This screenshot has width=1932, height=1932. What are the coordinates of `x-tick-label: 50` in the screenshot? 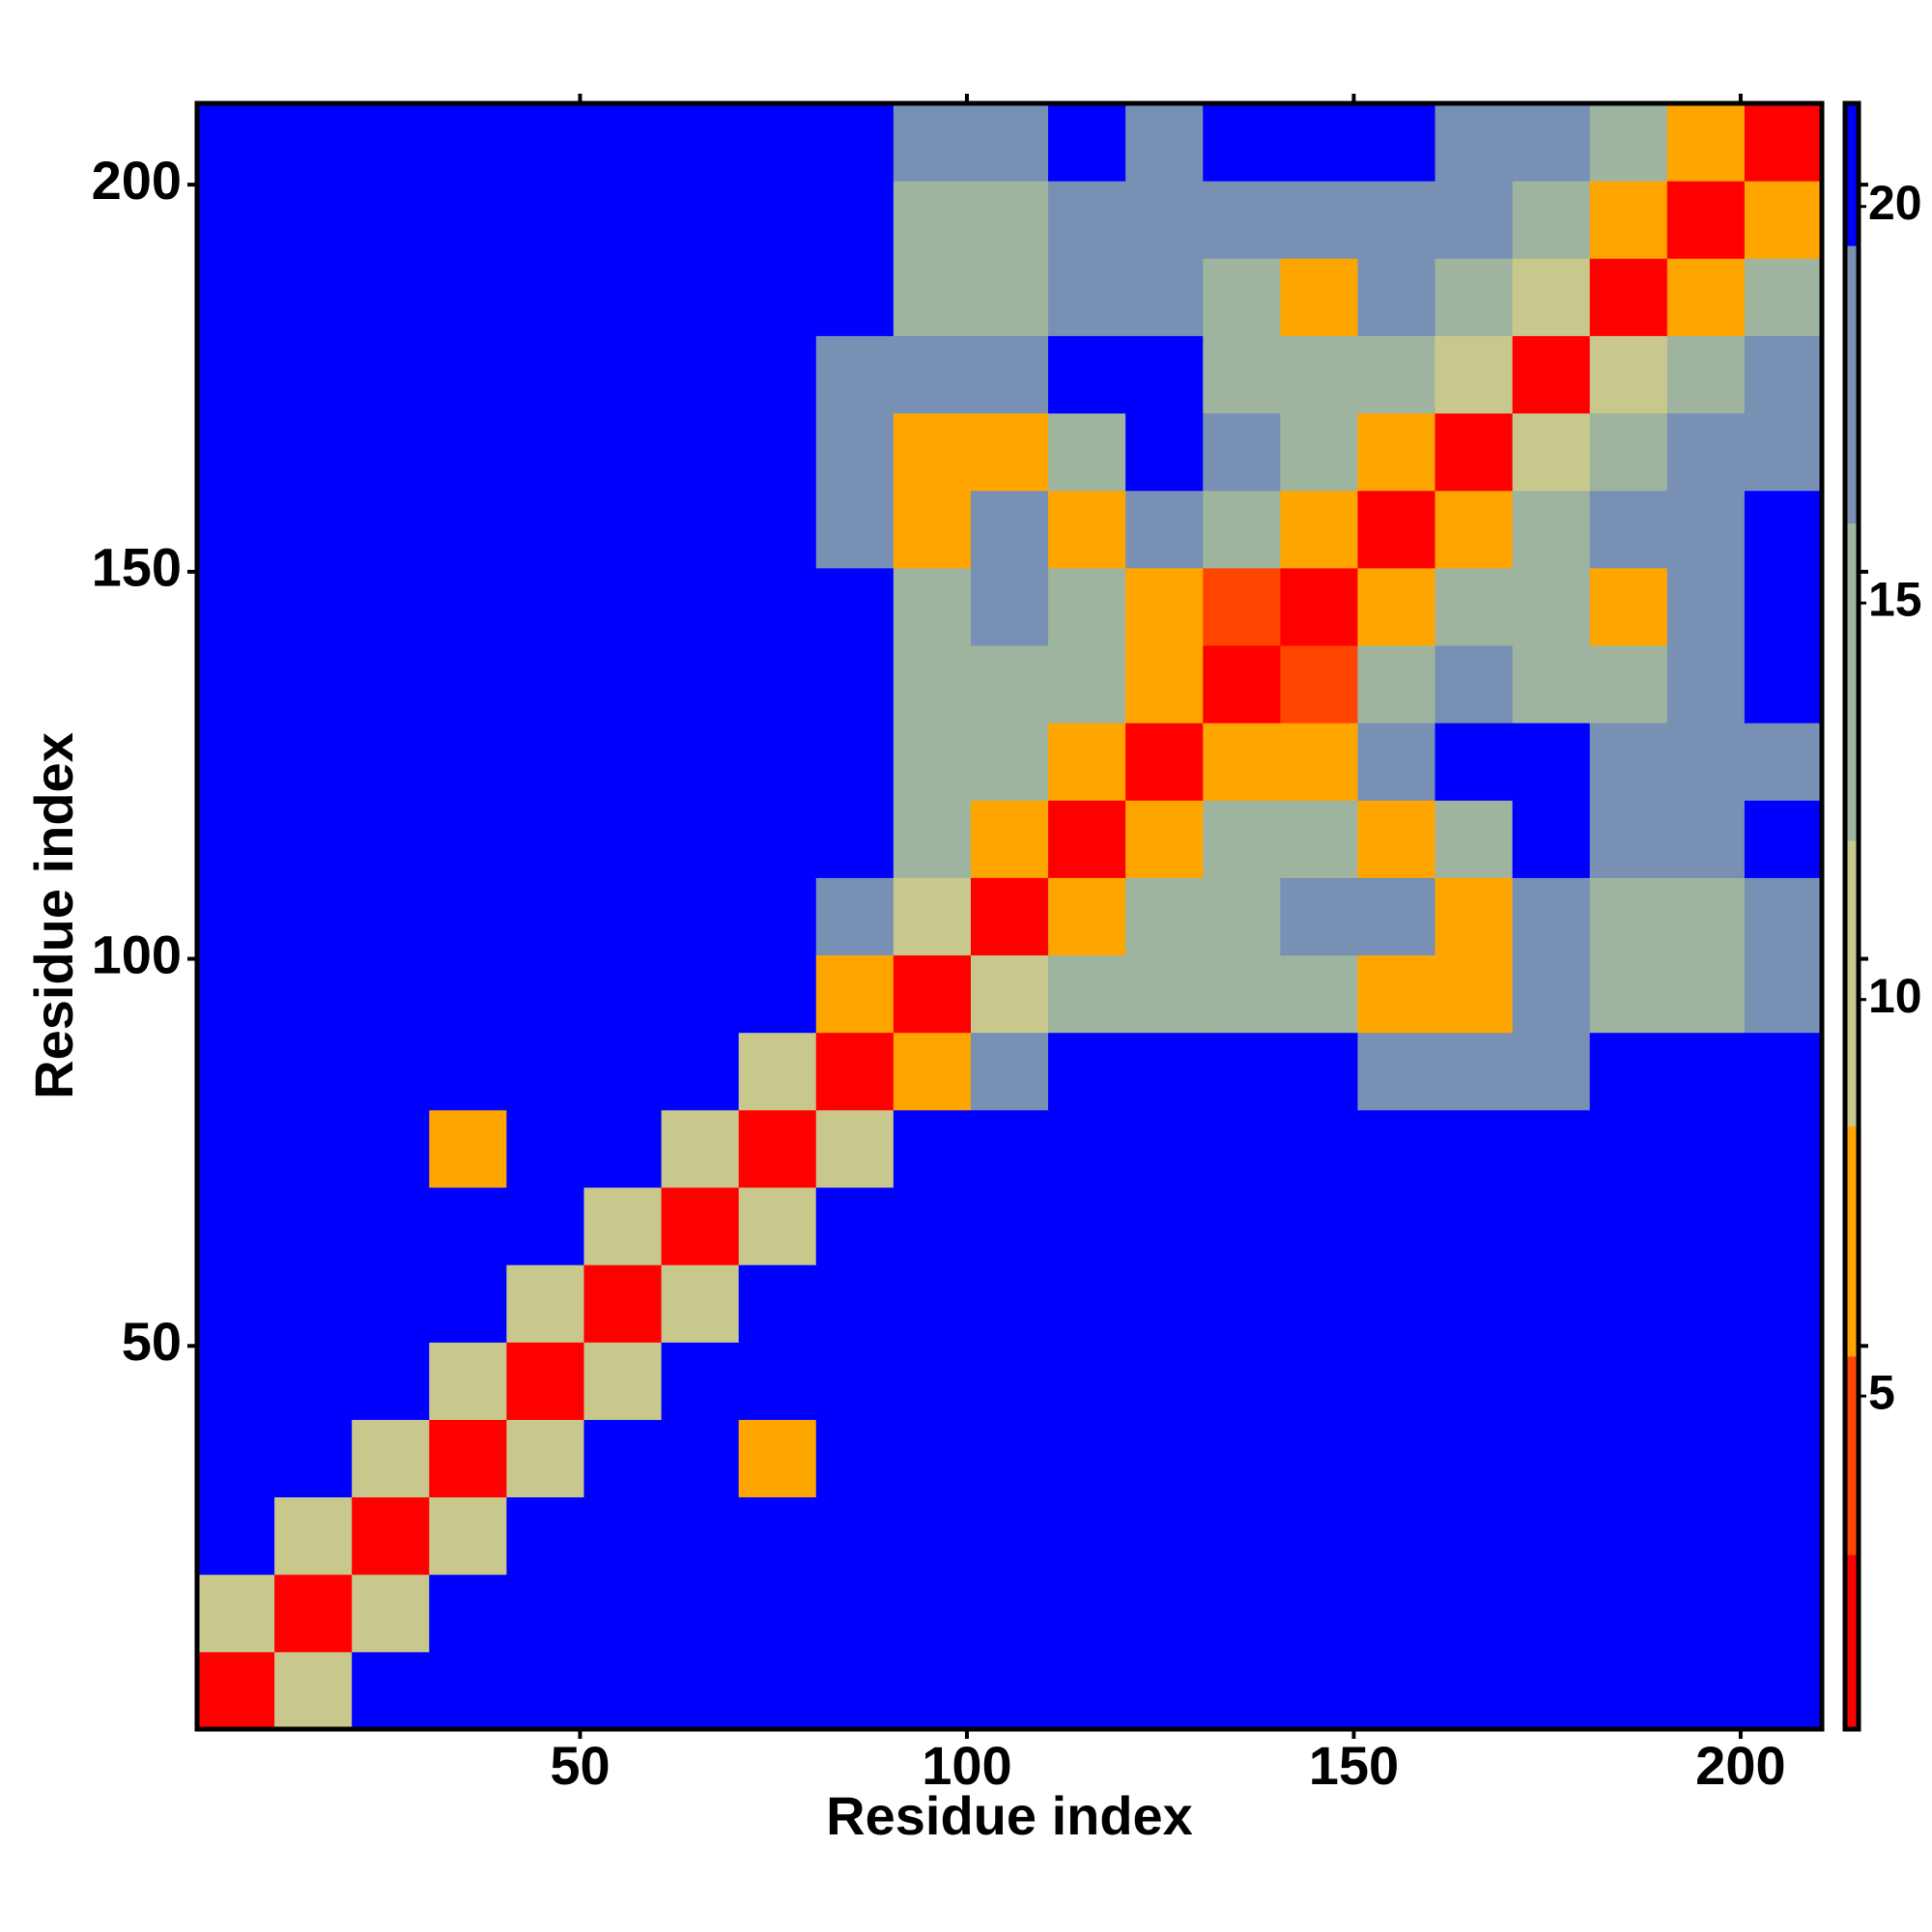 It's located at (580, 1765).